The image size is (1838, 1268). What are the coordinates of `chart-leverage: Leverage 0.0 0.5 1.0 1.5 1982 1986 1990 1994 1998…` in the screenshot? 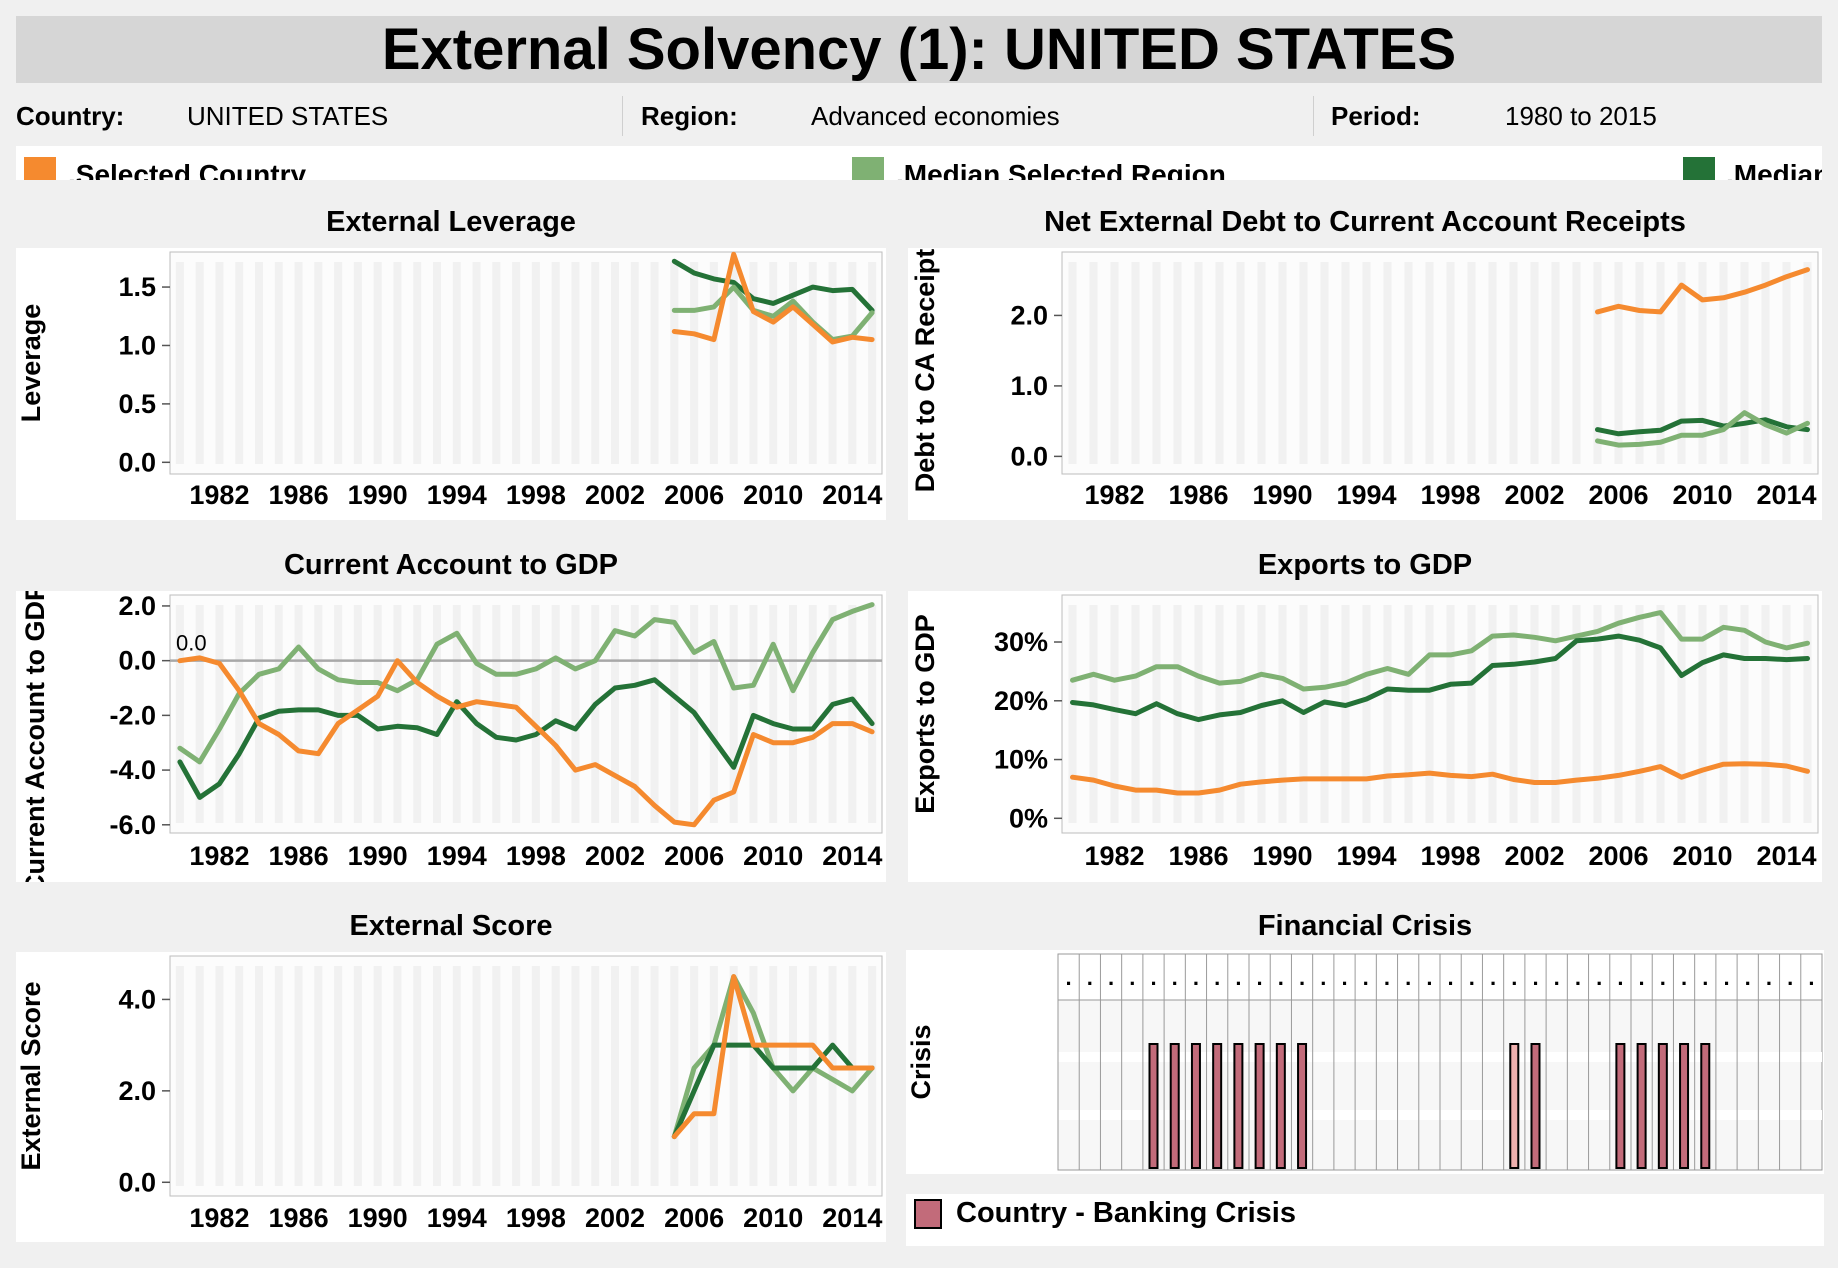 It's located at (451, 384).